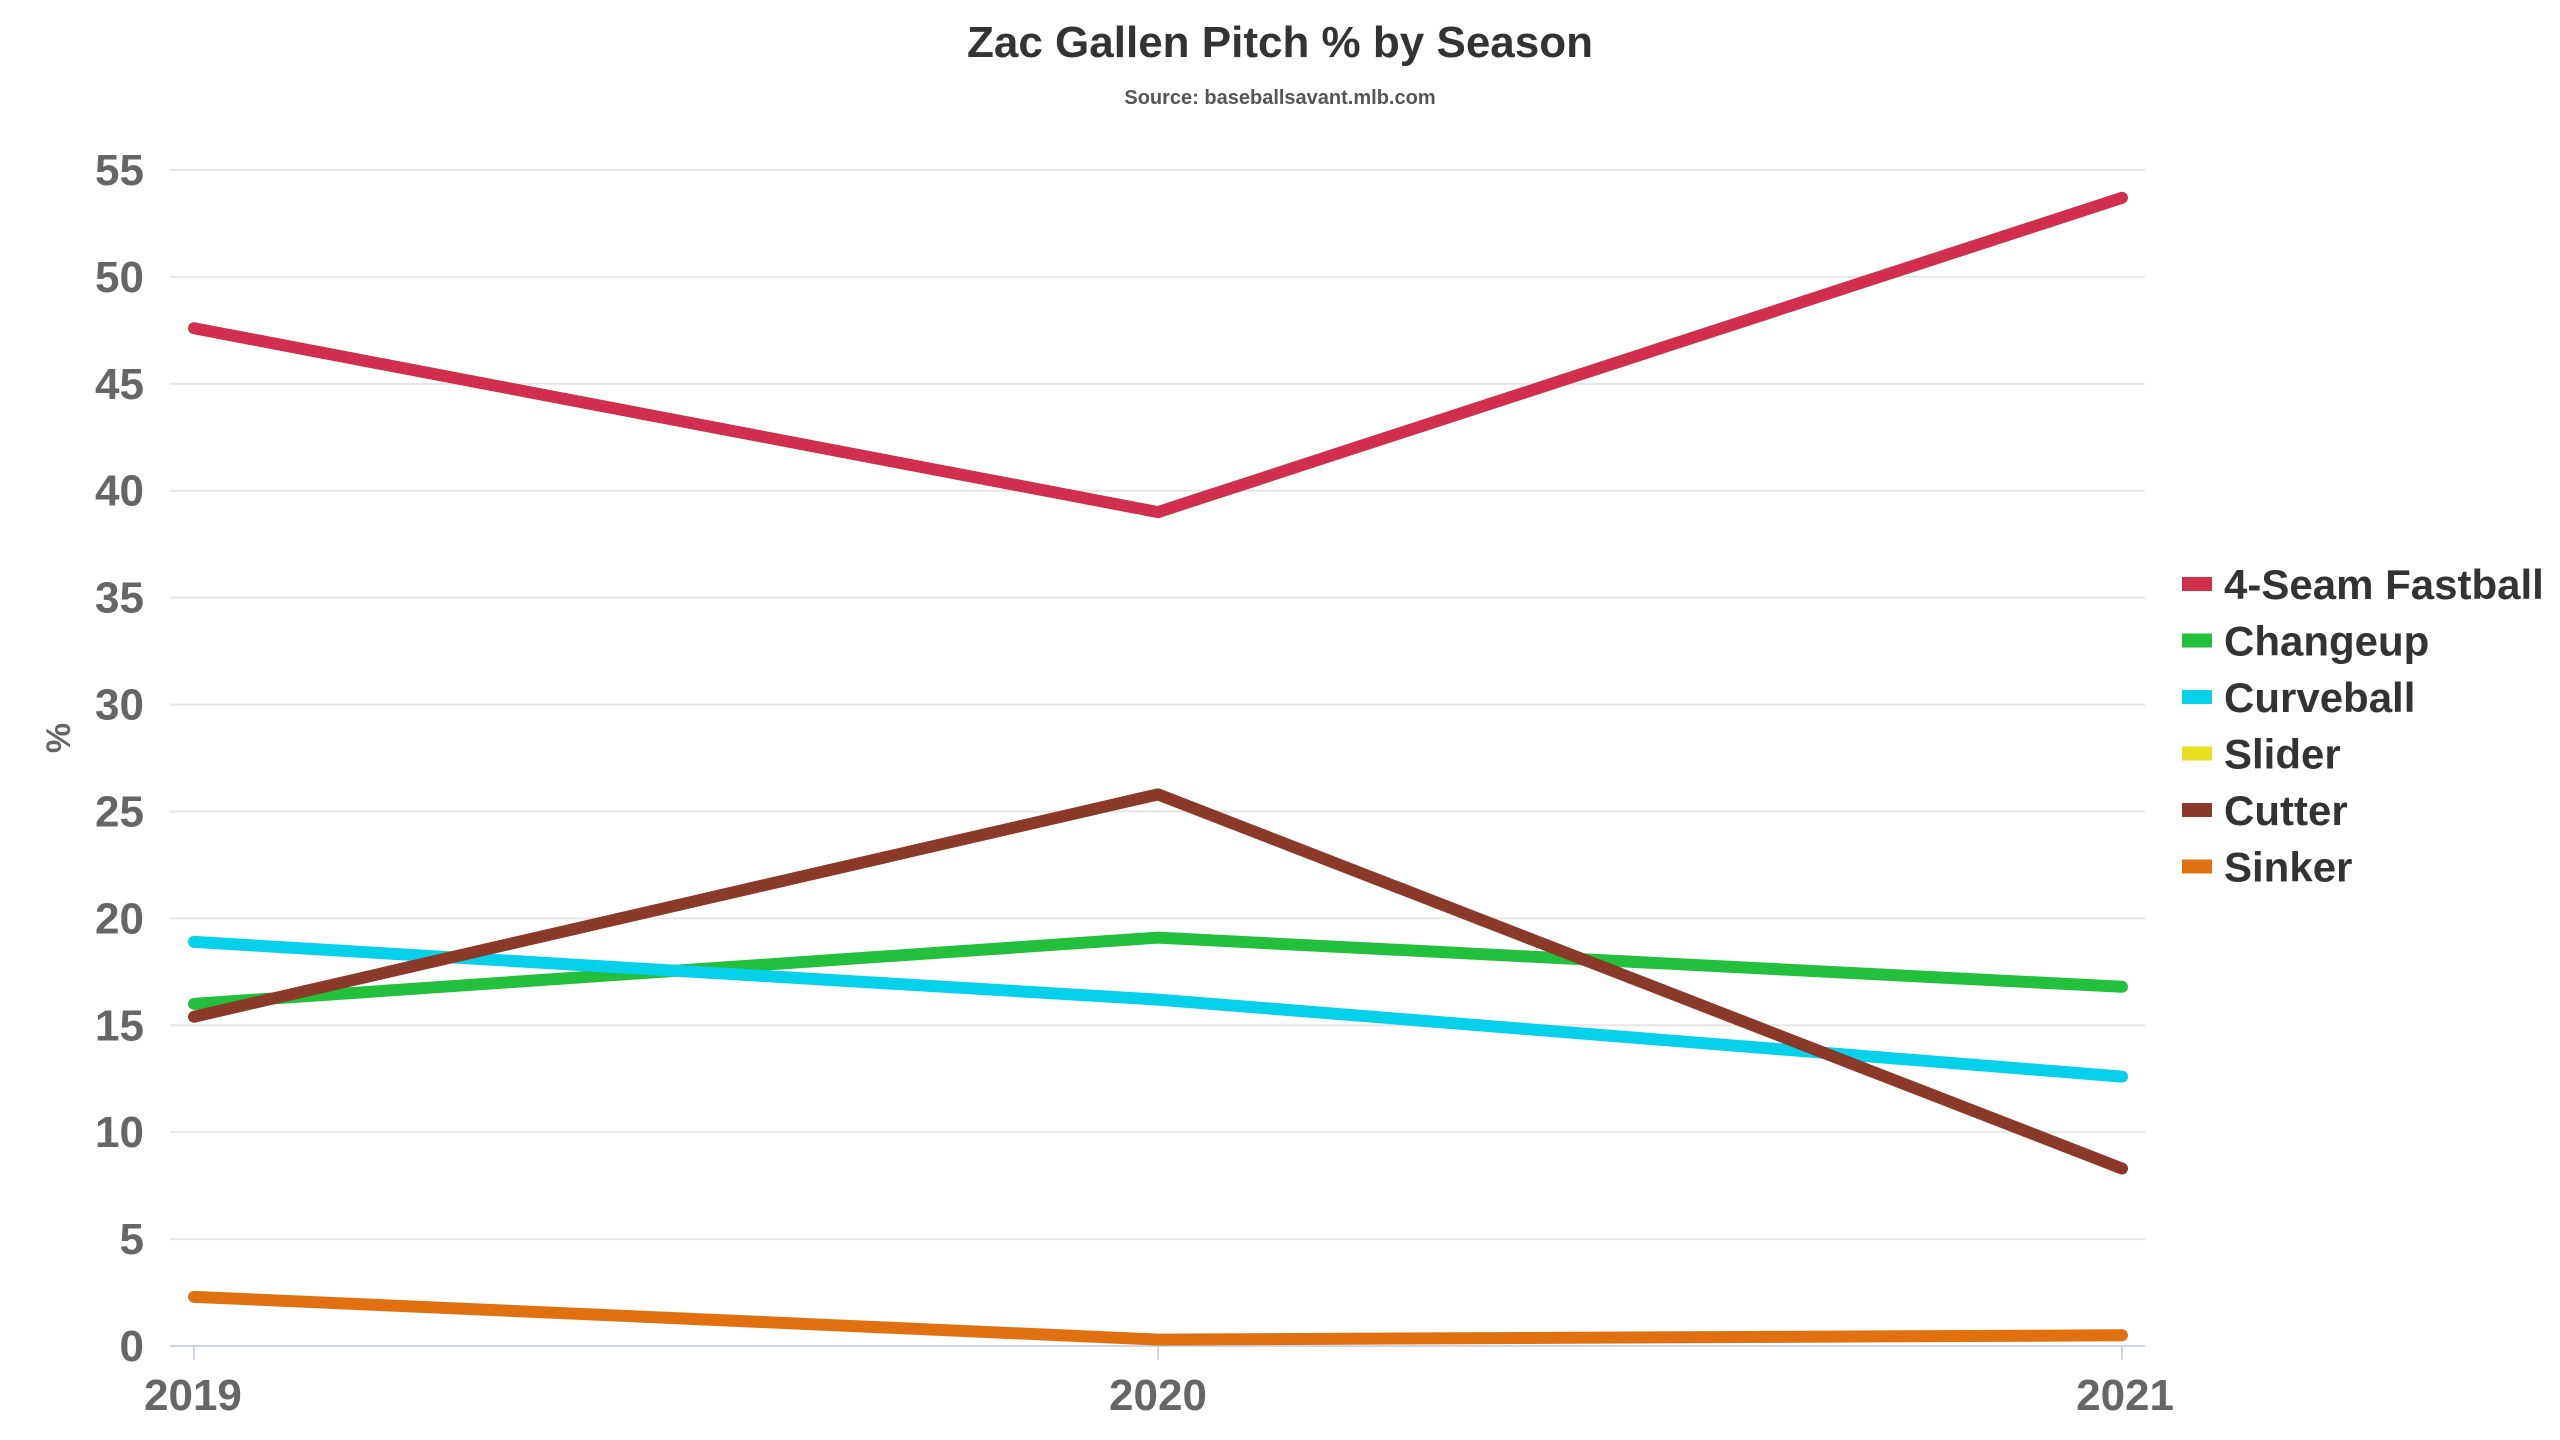 The width and height of the screenshot is (2560, 1440). I want to click on legend-label: Sinker, so click(2288, 867).